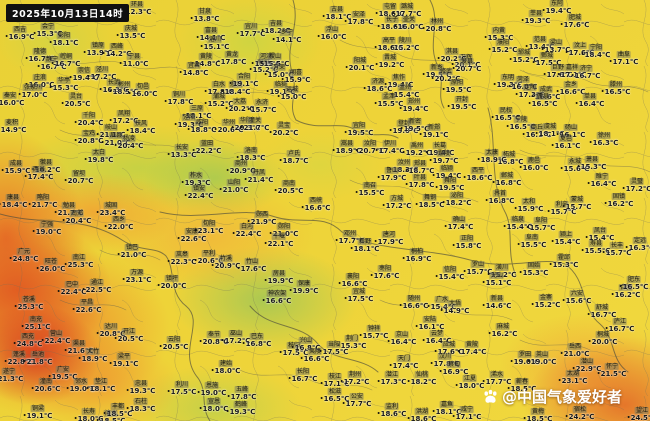 This screenshot has height=421, width=650. I want to click on paw-logo-icon, so click(490, 396).